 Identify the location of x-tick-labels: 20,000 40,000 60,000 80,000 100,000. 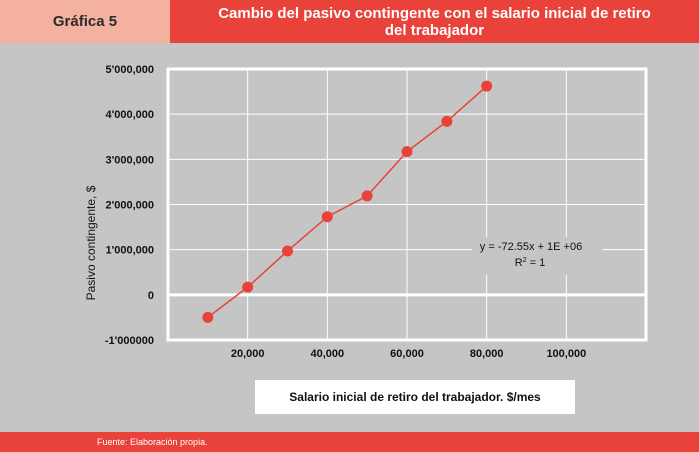
(408, 354).